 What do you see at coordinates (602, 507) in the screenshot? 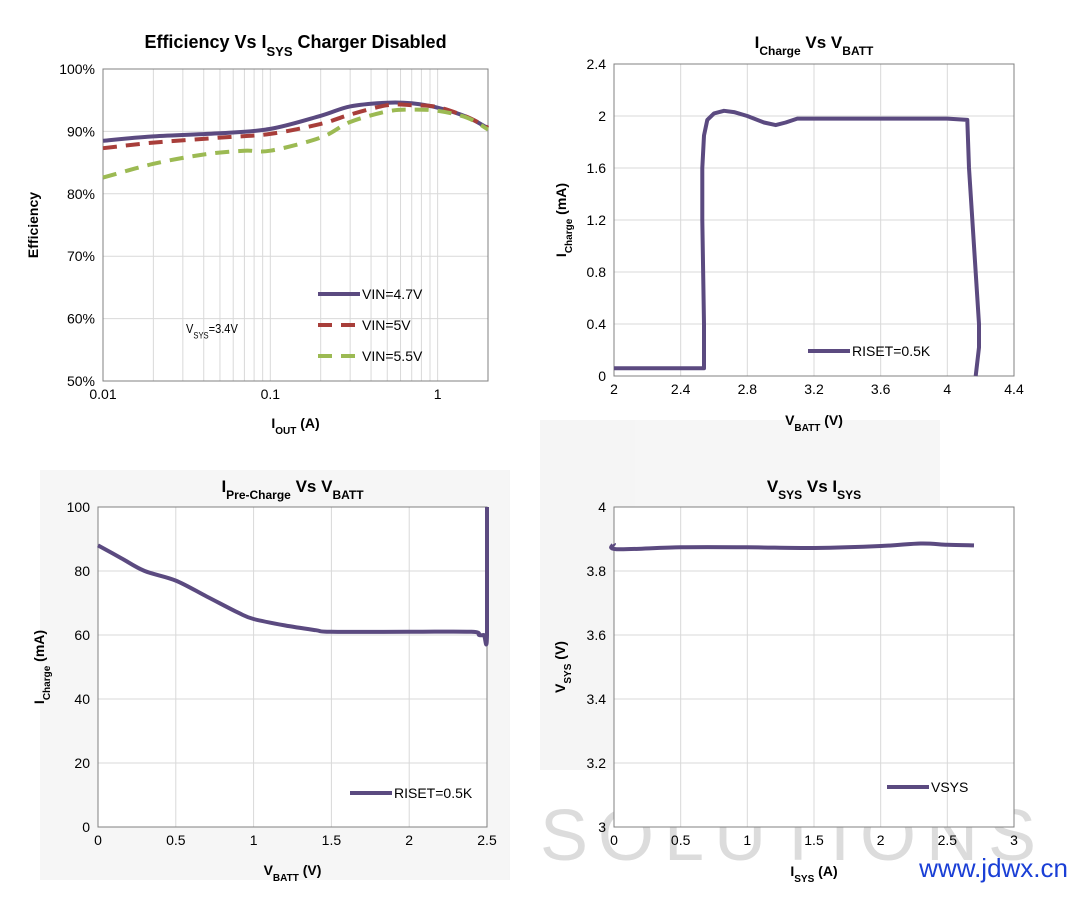
I see `y-tick-label: 4` at bounding box center [602, 507].